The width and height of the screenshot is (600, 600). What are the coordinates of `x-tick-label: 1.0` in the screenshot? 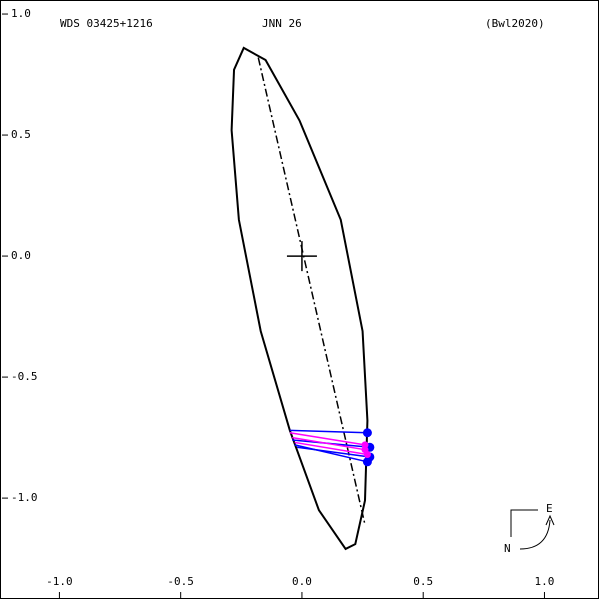 It's located at (545, 581).